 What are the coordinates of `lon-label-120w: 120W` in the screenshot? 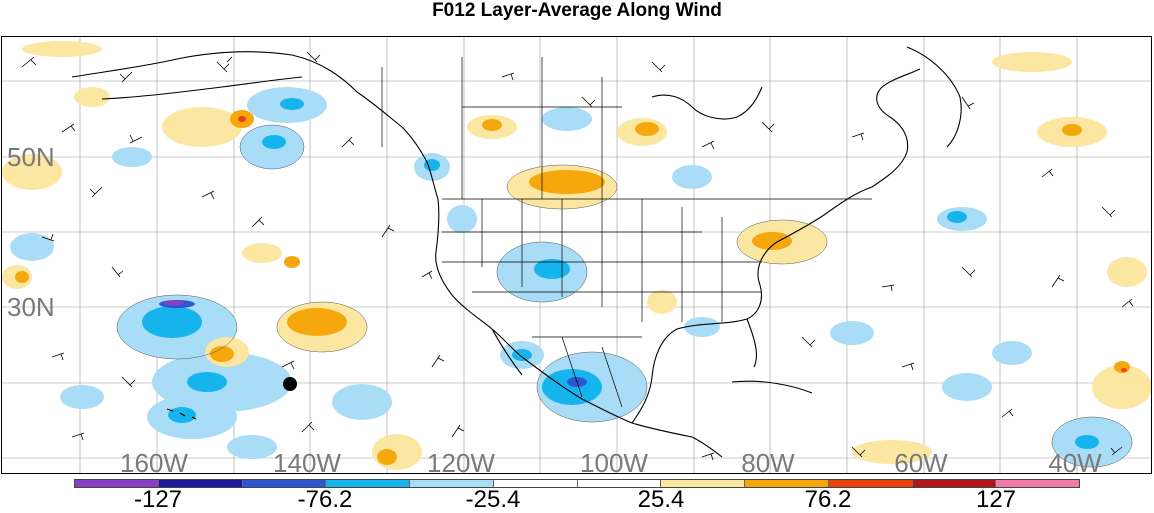 It's located at (461, 461).